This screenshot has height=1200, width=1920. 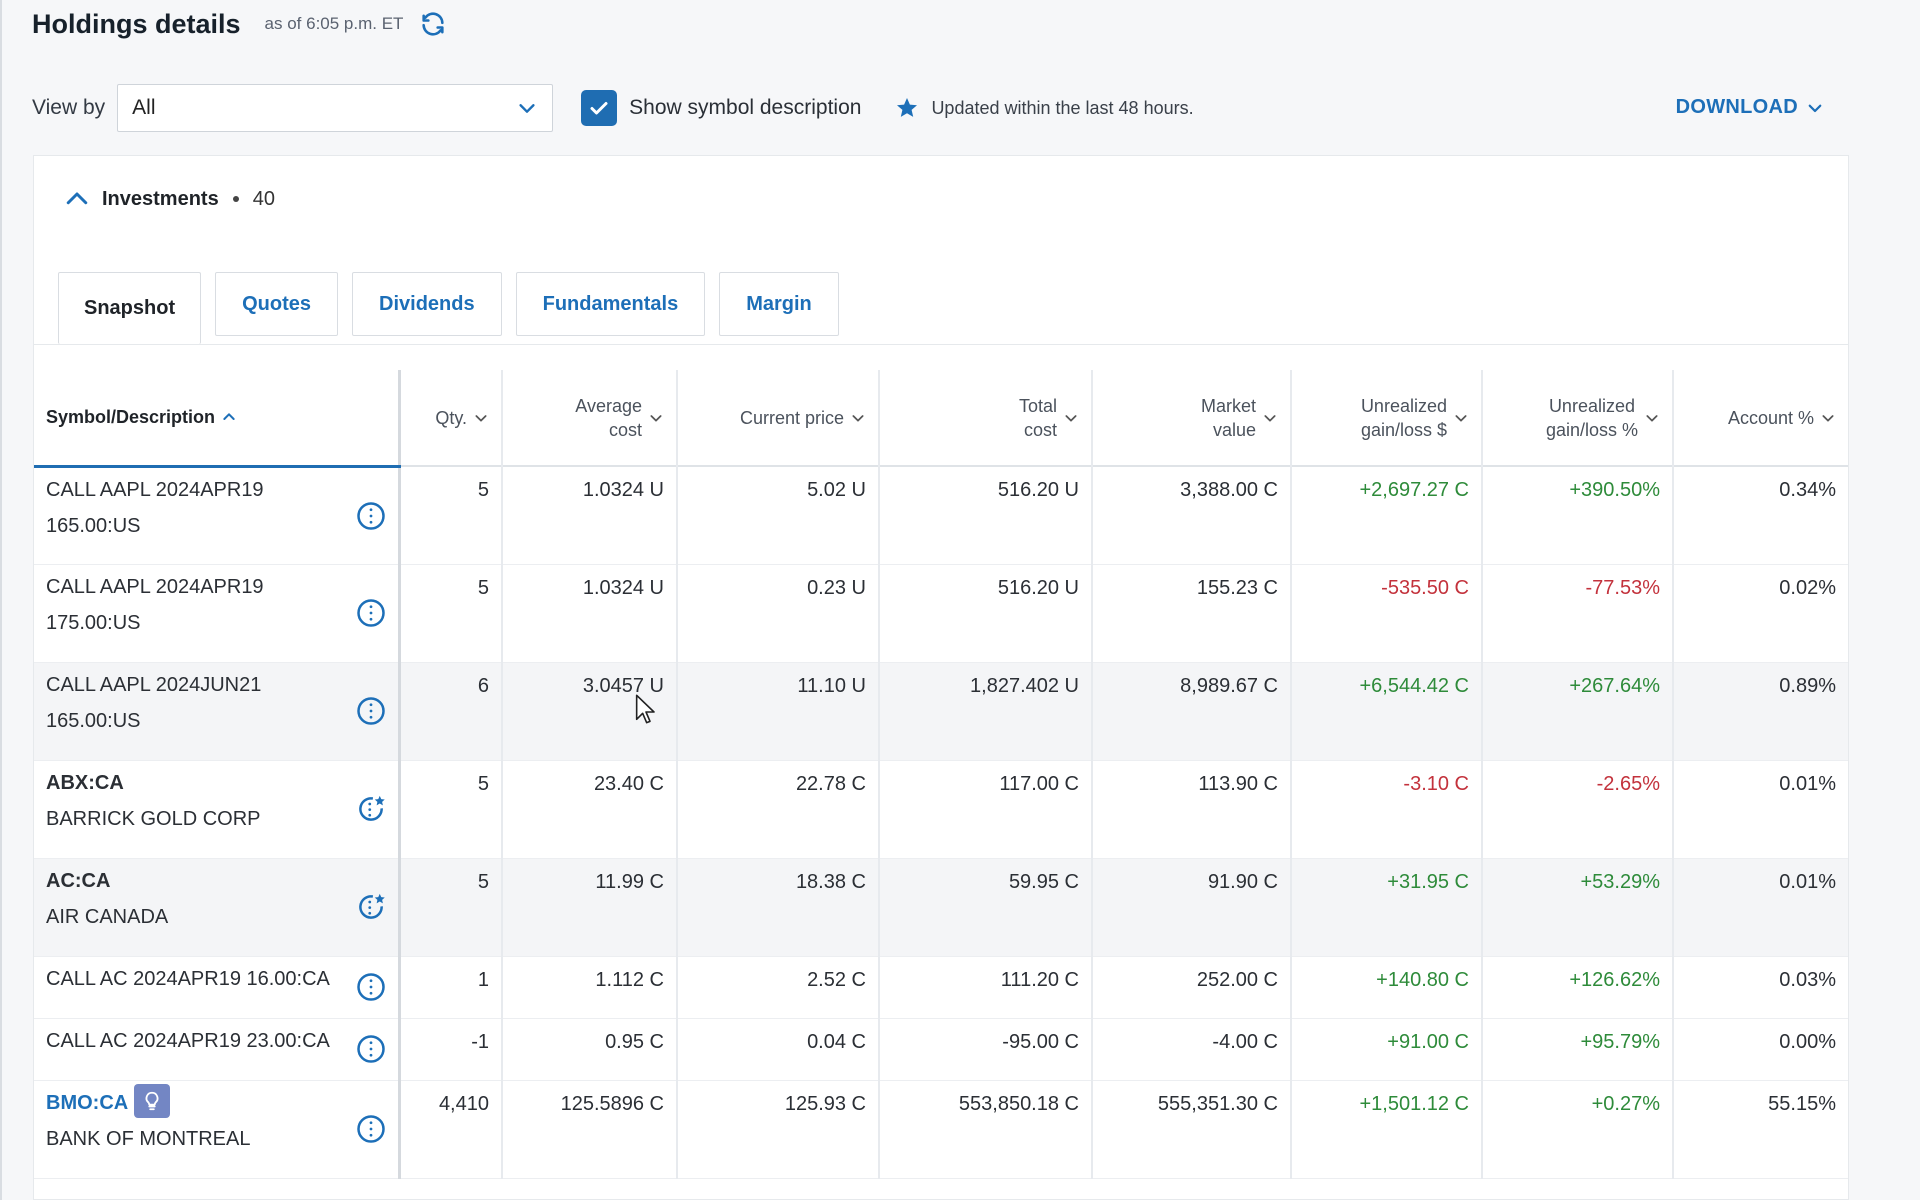 I want to click on qty-cell: 4,410, so click(x=451, y=1129).